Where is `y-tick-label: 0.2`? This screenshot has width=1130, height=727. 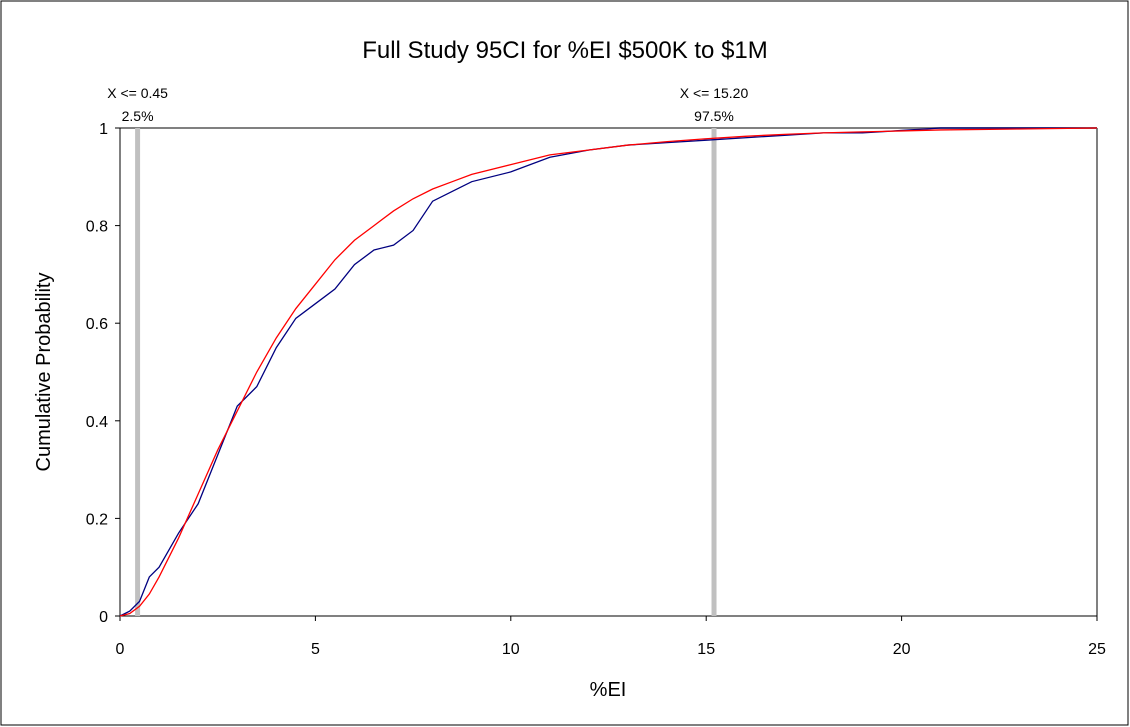
y-tick-label: 0.2 is located at coordinates (97, 519).